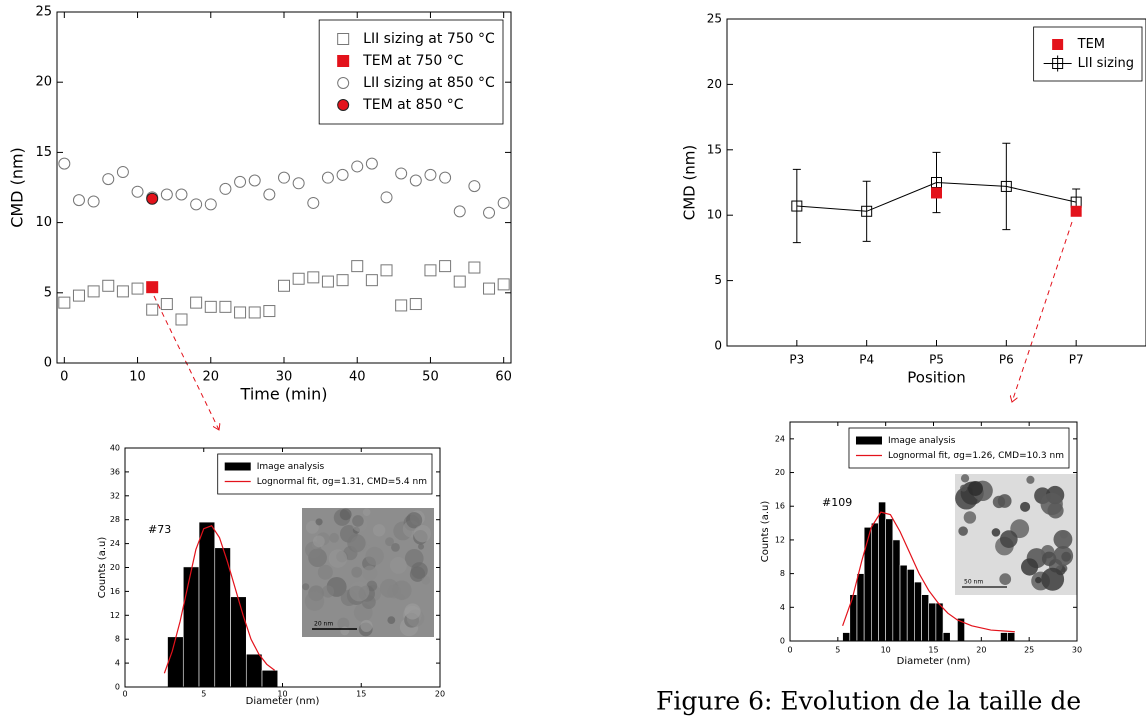  Describe the element at coordinates (973, 582) in the screenshot. I see `scale-label: 50 nm` at that location.